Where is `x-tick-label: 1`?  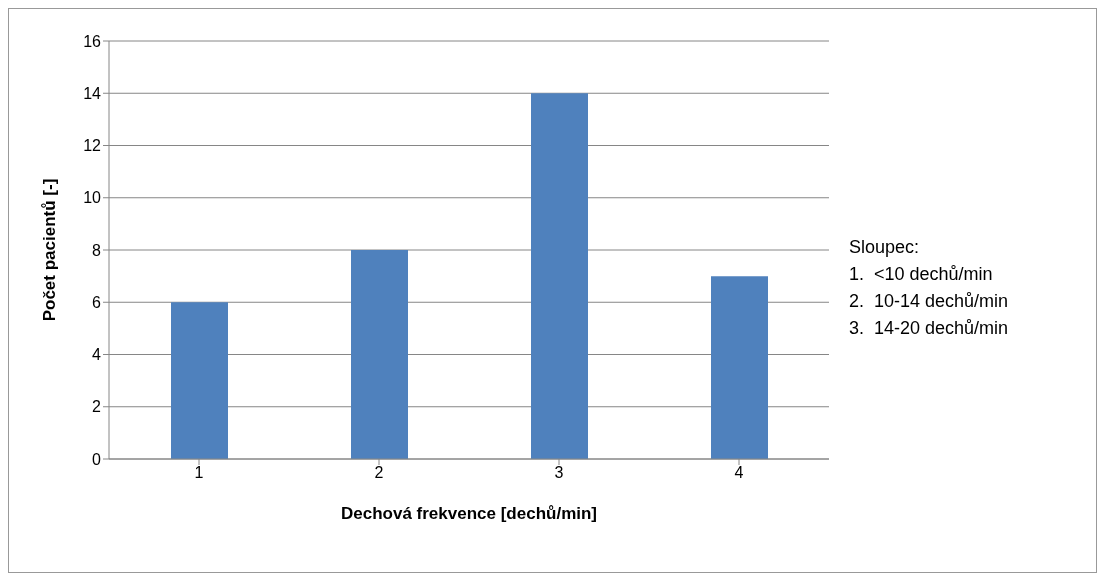 x-tick-label: 1 is located at coordinates (199, 473).